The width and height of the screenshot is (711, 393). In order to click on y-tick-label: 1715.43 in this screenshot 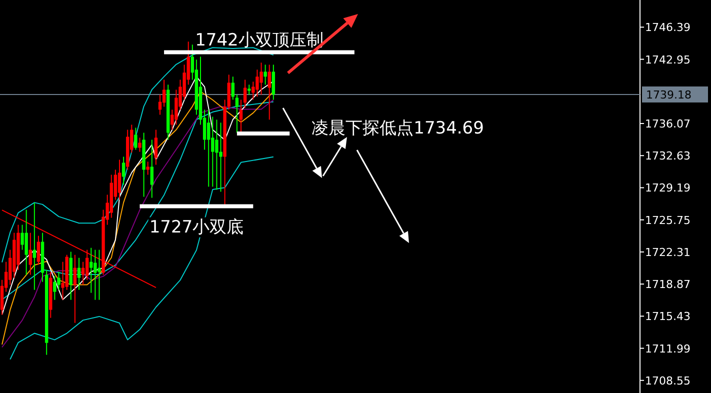, I will do `click(667, 317)`.